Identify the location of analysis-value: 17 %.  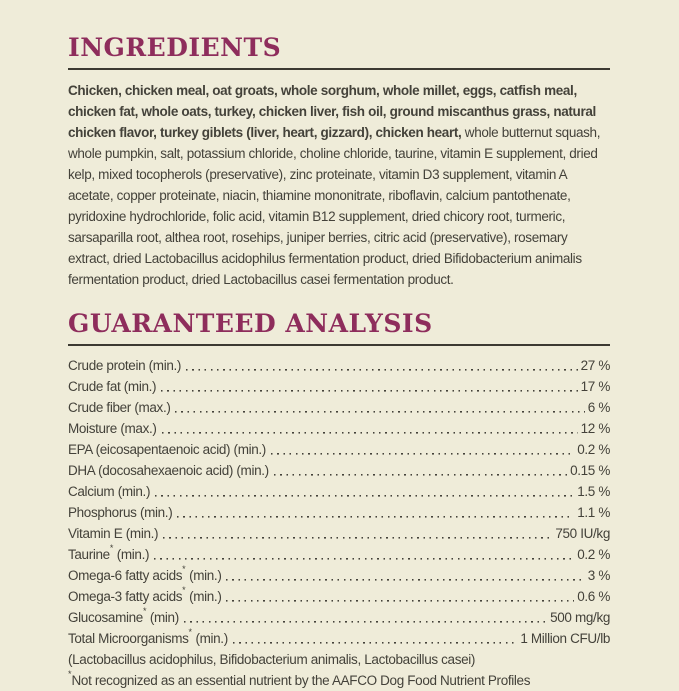
(595, 386).